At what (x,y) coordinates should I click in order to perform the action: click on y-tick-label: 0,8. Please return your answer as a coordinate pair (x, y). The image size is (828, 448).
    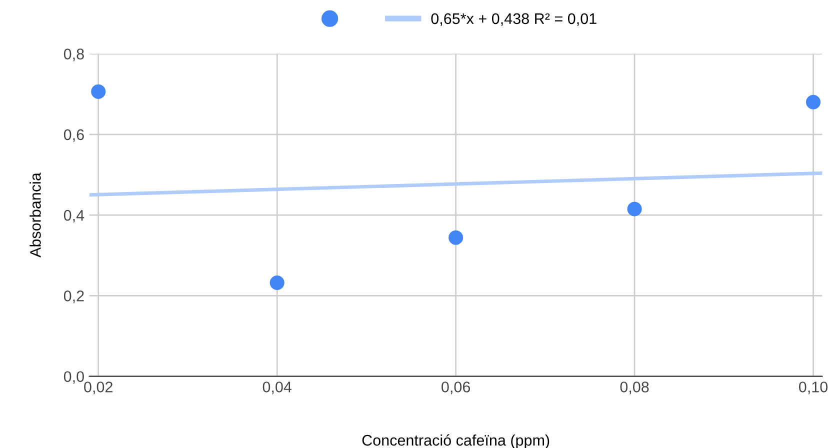
    Looking at the image, I should click on (74, 55).